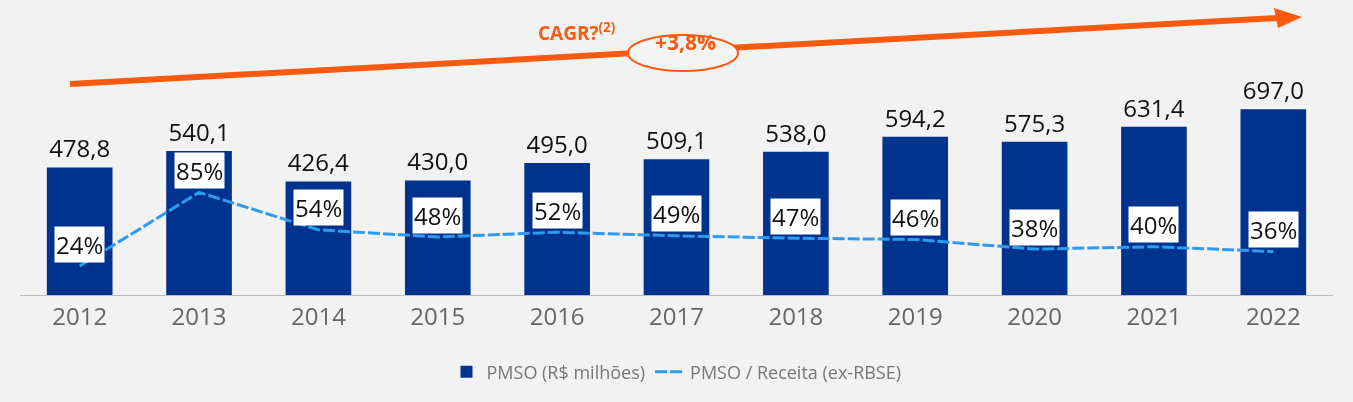 The image size is (1353, 402). Describe the element at coordinates (557, 315) in the screenshot. I see `x-tick-label: 2016` at that location.